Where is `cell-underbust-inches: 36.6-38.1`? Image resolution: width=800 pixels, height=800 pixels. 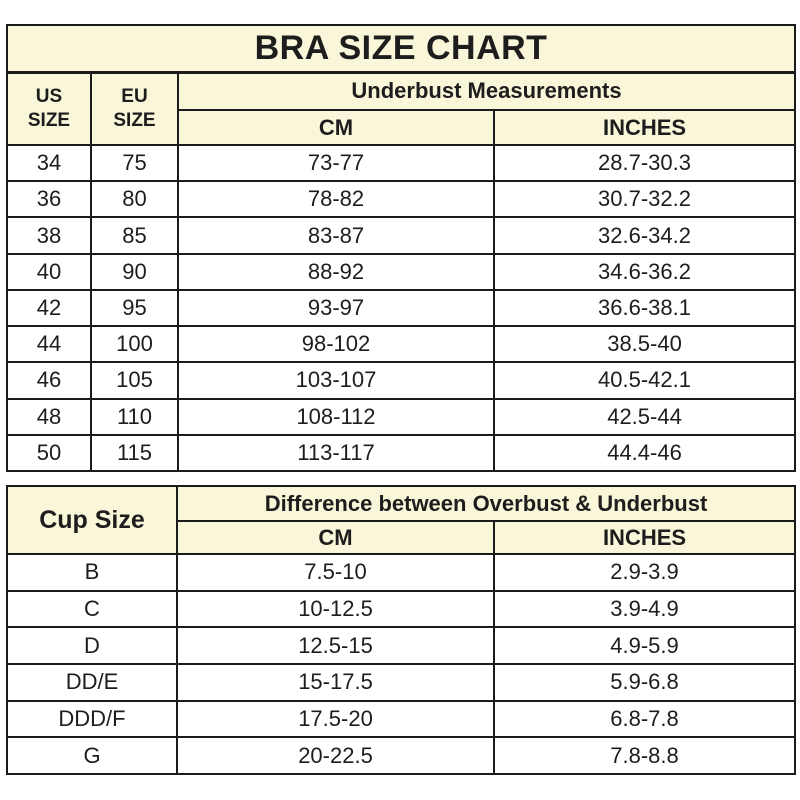 cell-underbust-inches: 36.6-38.1 is located at coordinates (644, 308).